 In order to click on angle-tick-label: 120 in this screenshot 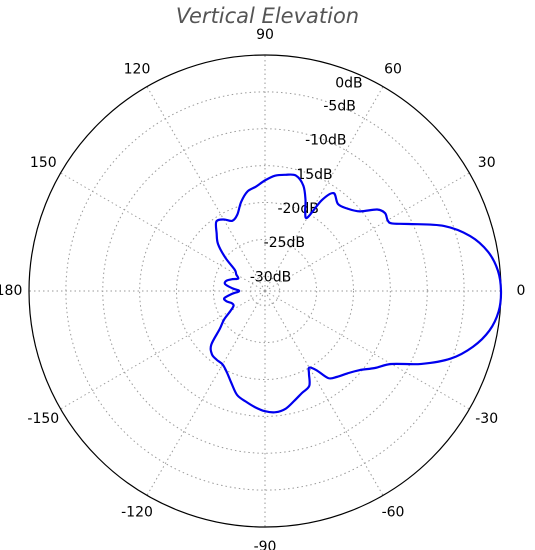, I will do `click(137, 69)`.